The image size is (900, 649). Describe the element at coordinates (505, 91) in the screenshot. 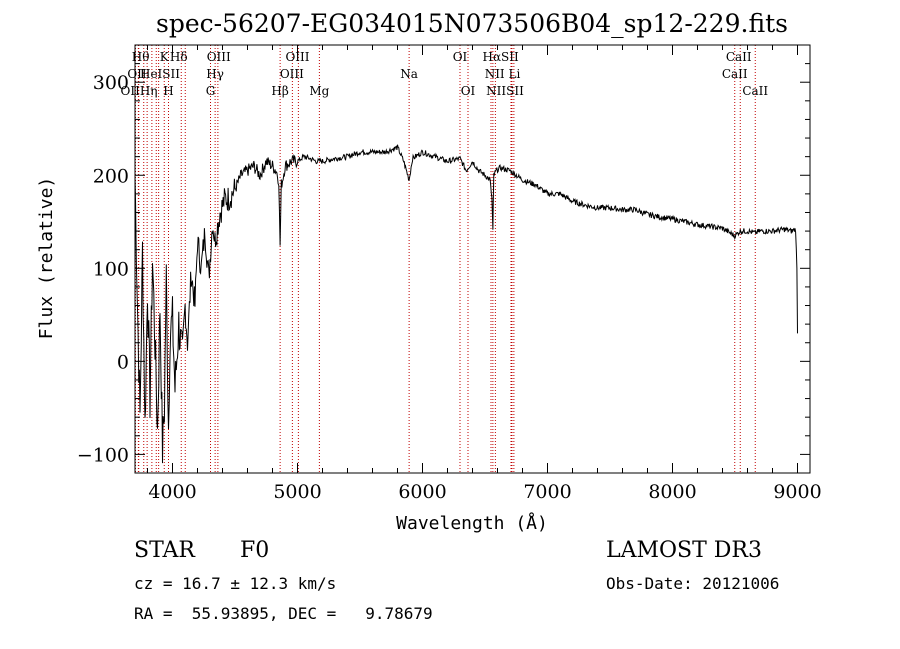

I see `line-label: NIISII` at that location.